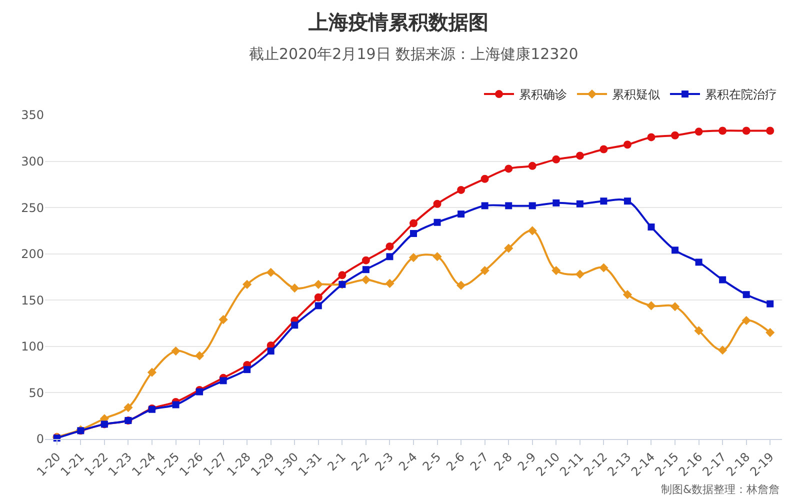 The image size is (797, 499). I want to click on x-tick-label: 2-6, so click(456, 462).